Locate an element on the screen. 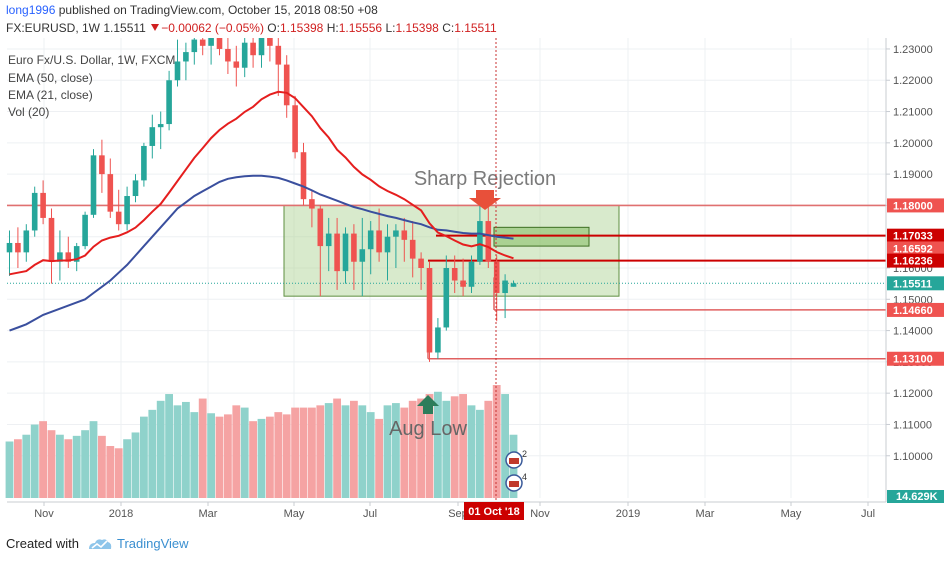 The height and width of the screenshot is (561, 946). author-link: long1996 is located at coordinates (31, 10).